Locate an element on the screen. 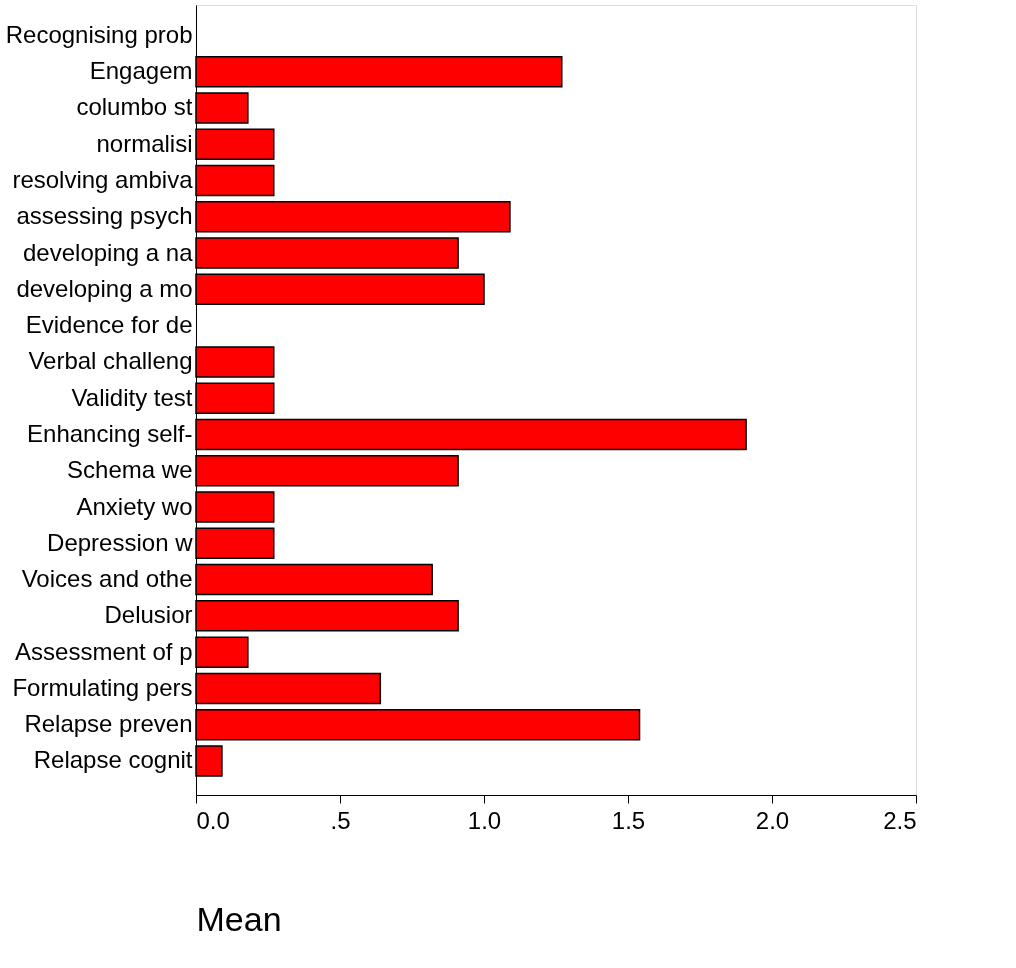 The width and height of the screenshot is (1016, 968). x-tick-label: .5 is located at coordinates (340, 820).